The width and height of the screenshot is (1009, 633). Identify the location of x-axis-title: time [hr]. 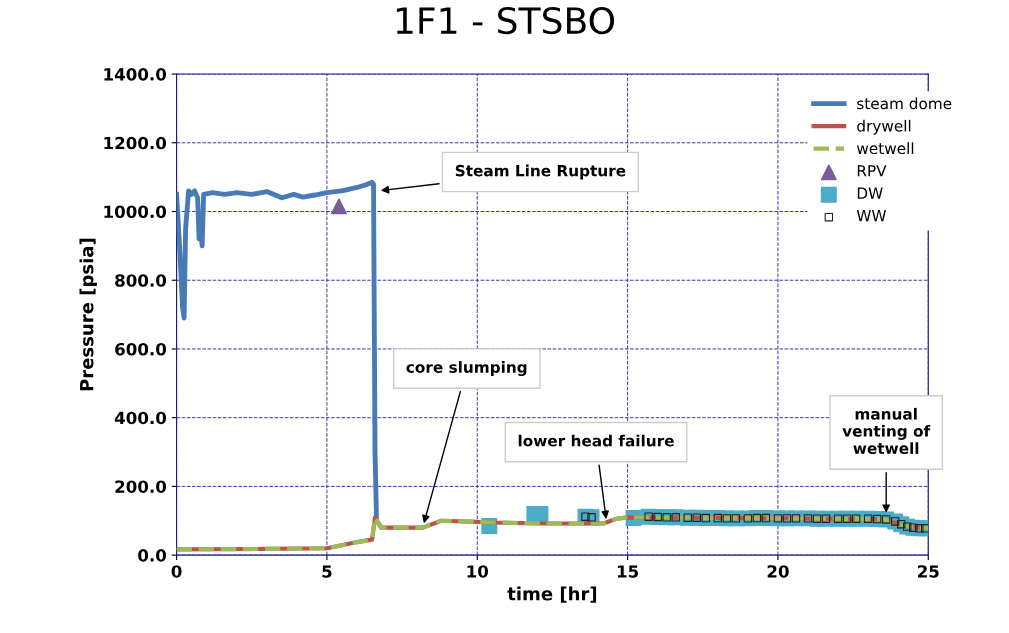
(552, 594).